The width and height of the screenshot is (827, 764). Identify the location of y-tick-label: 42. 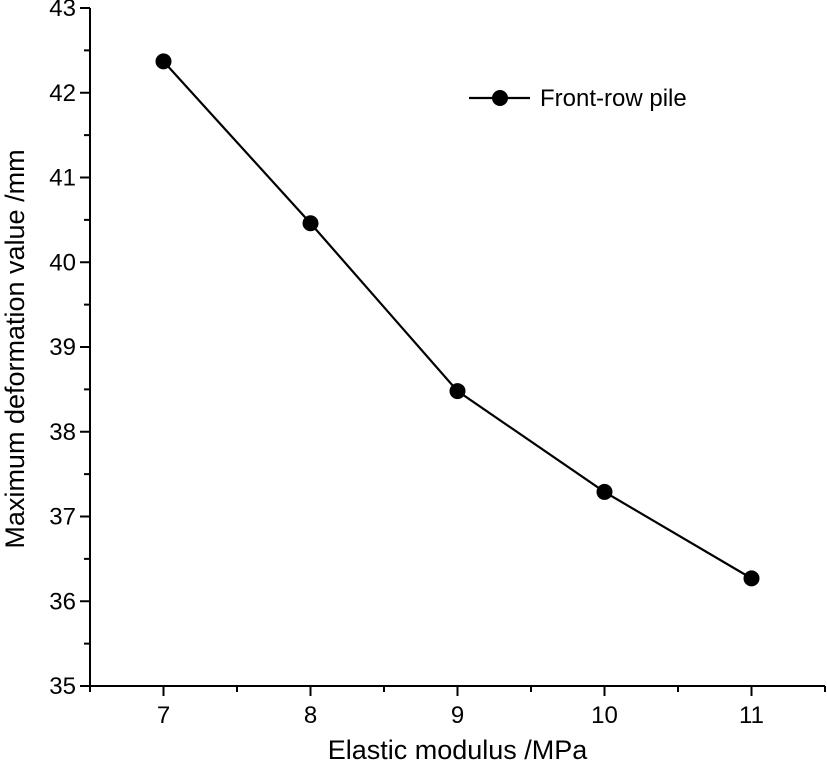
(62, 93).